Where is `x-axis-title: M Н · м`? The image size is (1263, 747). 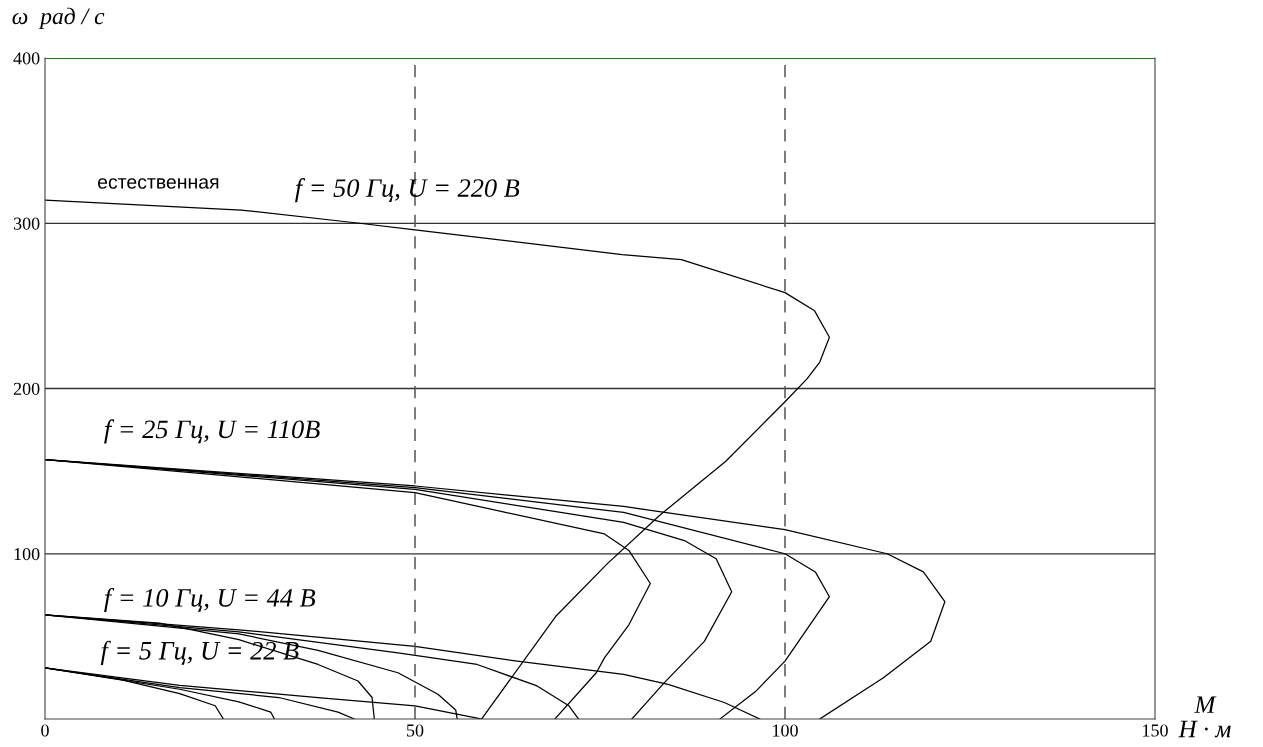
x-axis-title: M Н · м is located at coordinates (1204, 717).